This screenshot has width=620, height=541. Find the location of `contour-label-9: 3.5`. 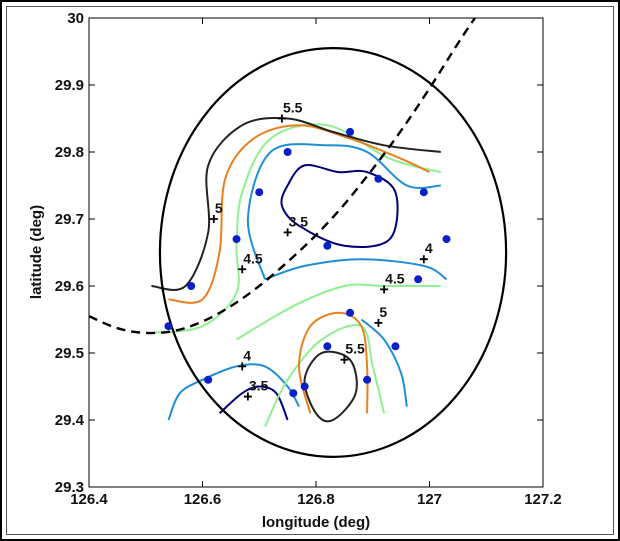

contour-label-9: 3.5 is located at coordinates (259, 386).